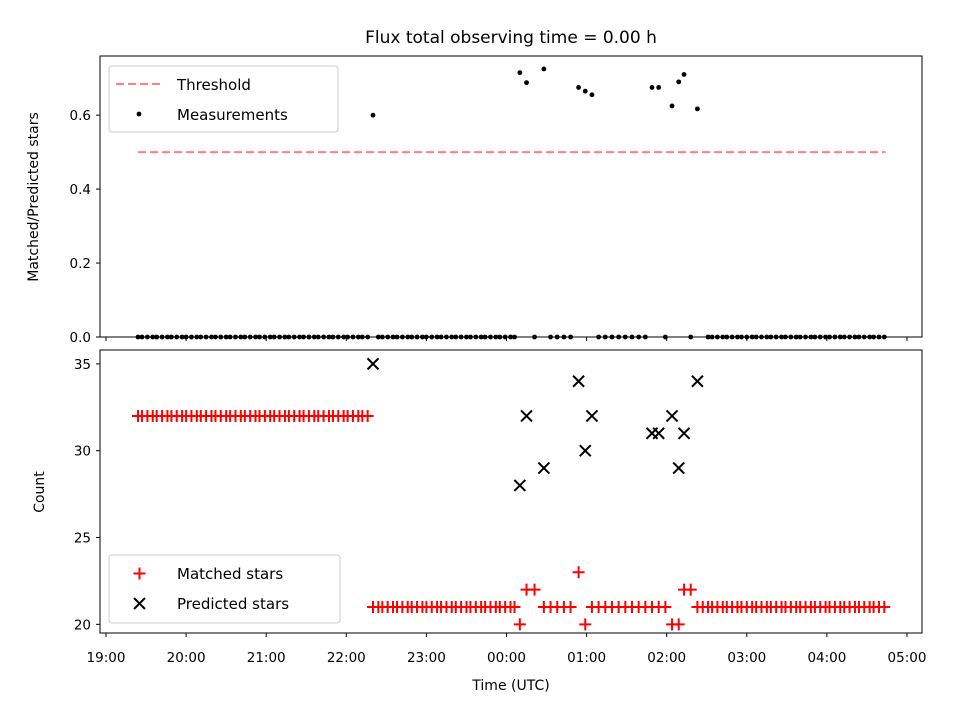 The height and width of the screenshot is (720, 960). I want to click on x-tick-label: 21:00, so click(266, 658).